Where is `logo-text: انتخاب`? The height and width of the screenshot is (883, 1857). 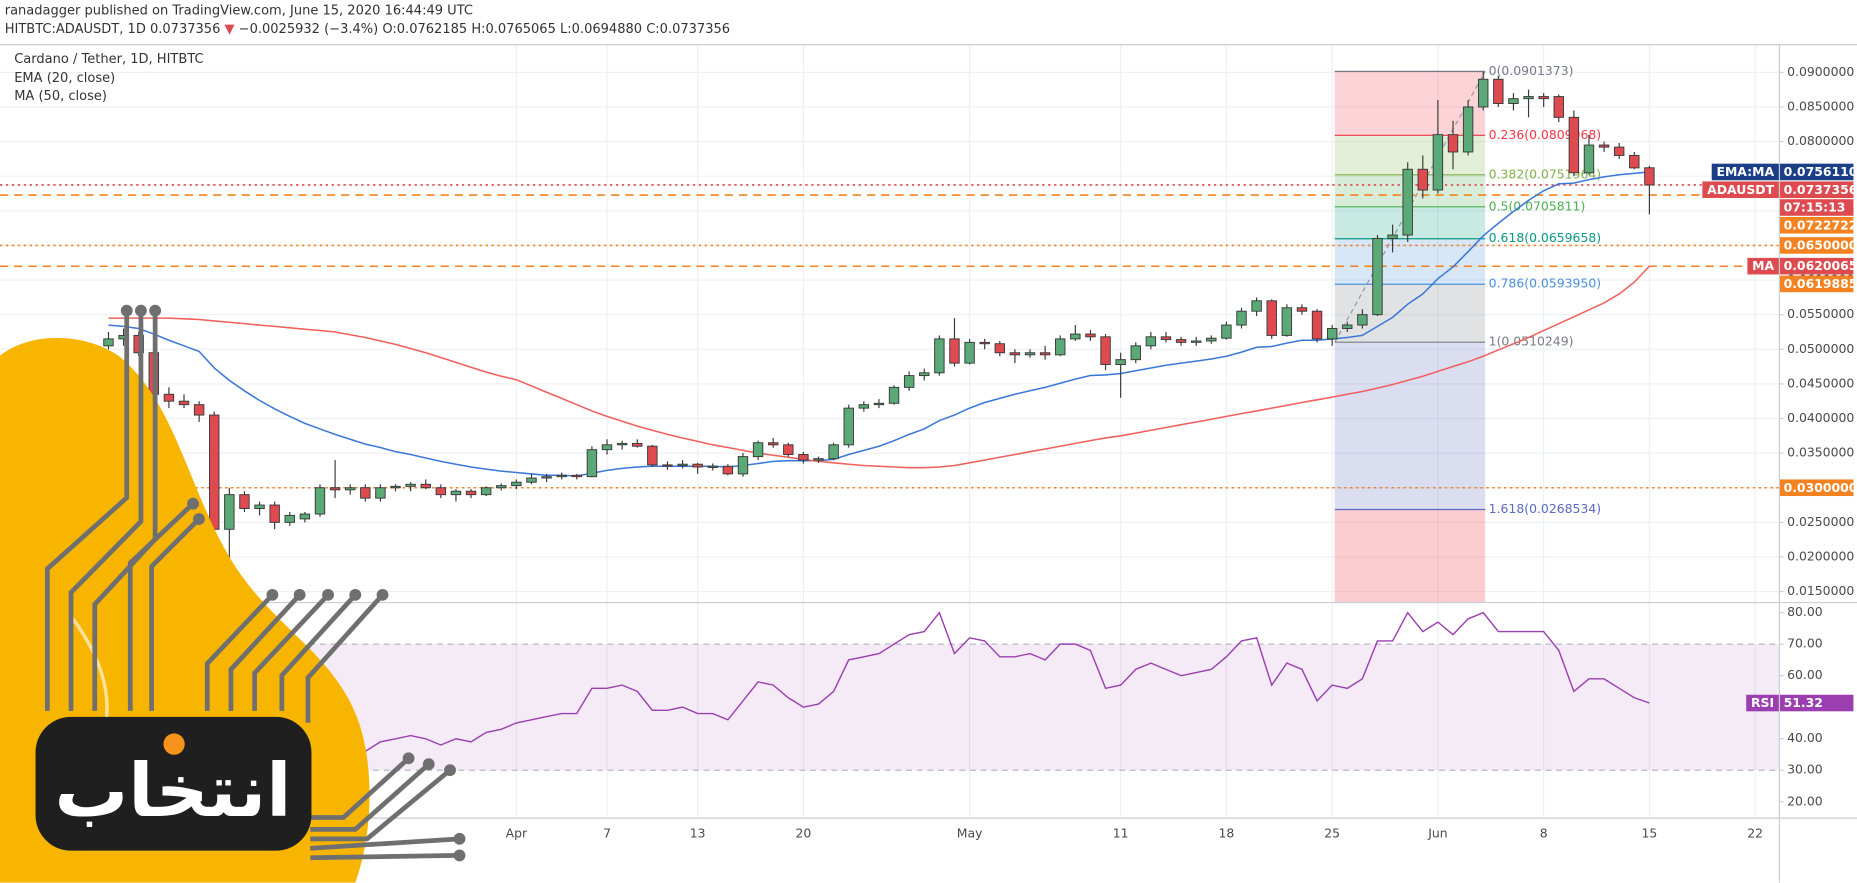 logo-text: انتخاب is located at coordinates (172, 791).